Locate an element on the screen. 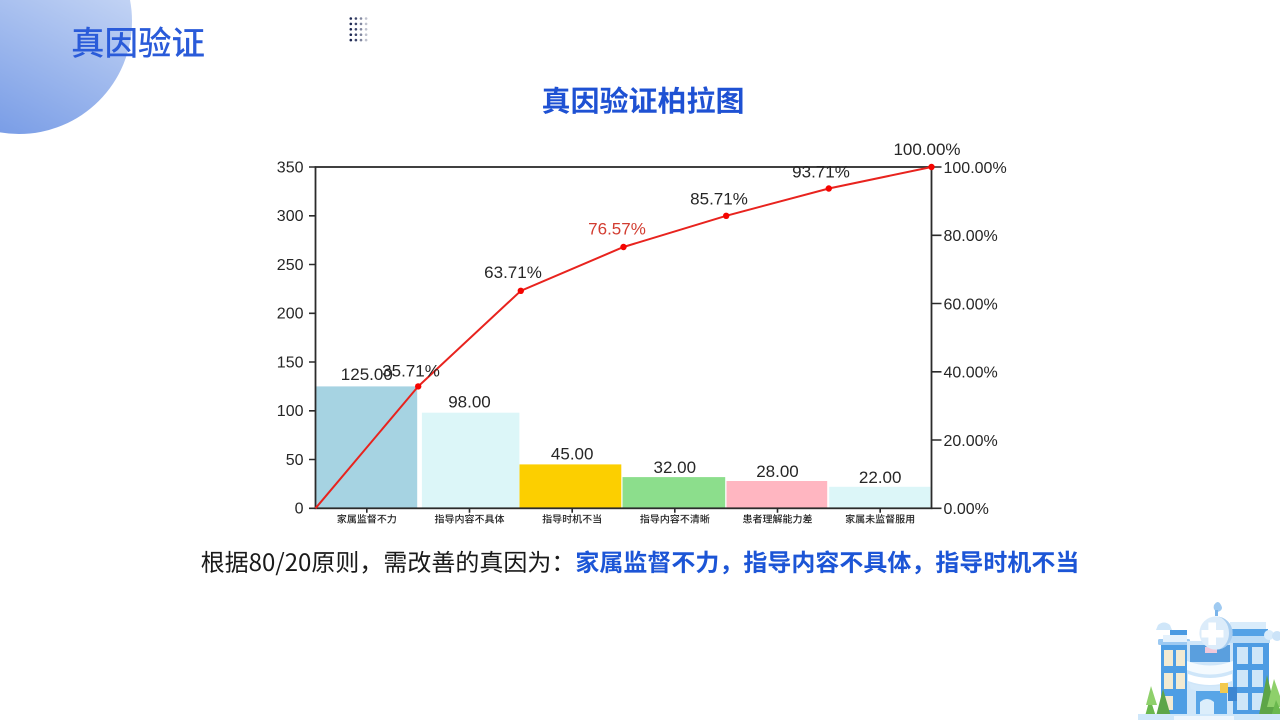 This screenshot has width=1280, height=720. svg-text: 20.00% is located at coordinates (971, 441).